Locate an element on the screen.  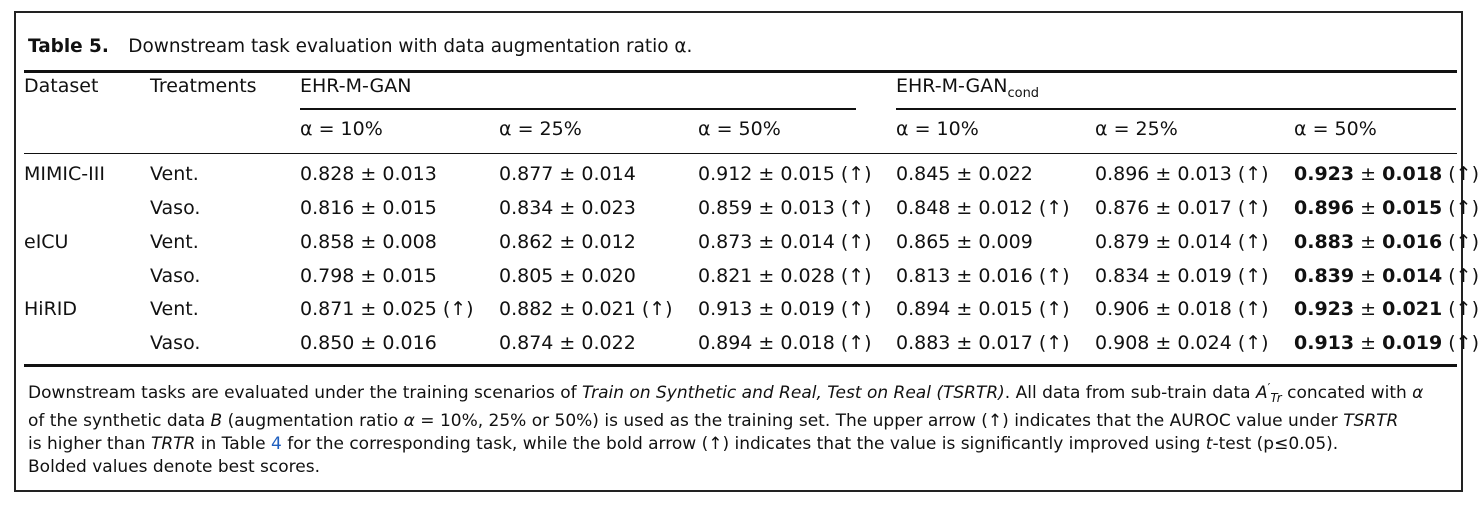
value-cell: 0.805 ± 0.020 is located at coordinates (567, 276).